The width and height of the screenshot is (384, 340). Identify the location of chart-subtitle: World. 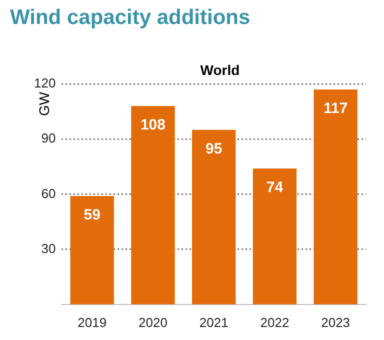
(220, 70).